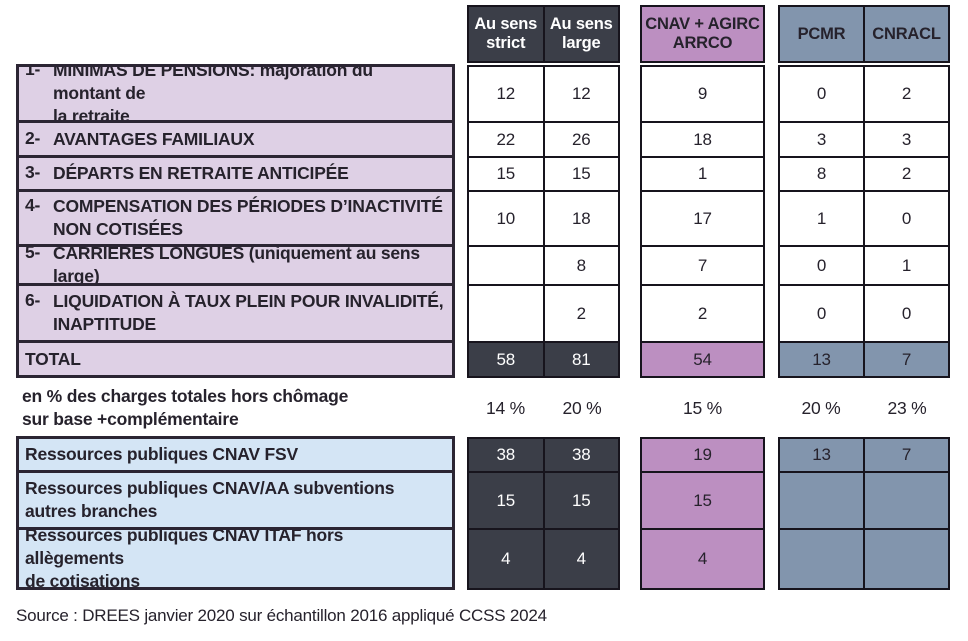 This screenshot has width=968, height=641. I want to click on row-number: 1-, so click(33, 73).